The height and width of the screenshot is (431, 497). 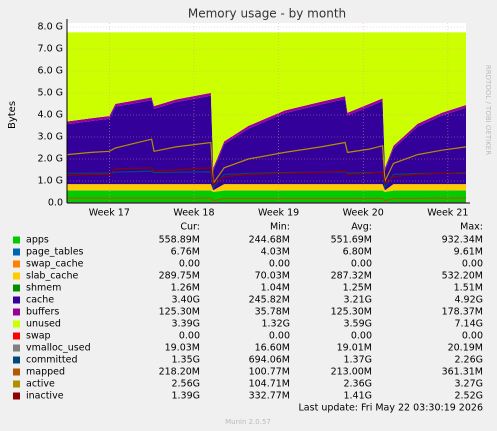 What do you see at coordinates (462, 276) in the screenshot?
I see `legend-stat: 532.20M` at bounding box center [462, 276].